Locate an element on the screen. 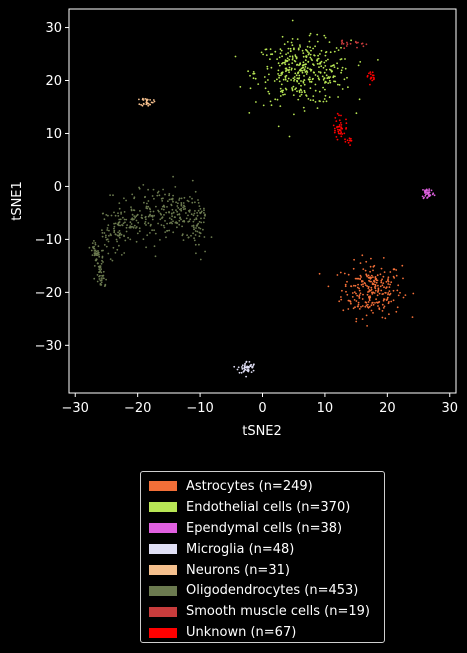  legend-label: Endothelial cells (n=370) is located at coordinates (268, 507).